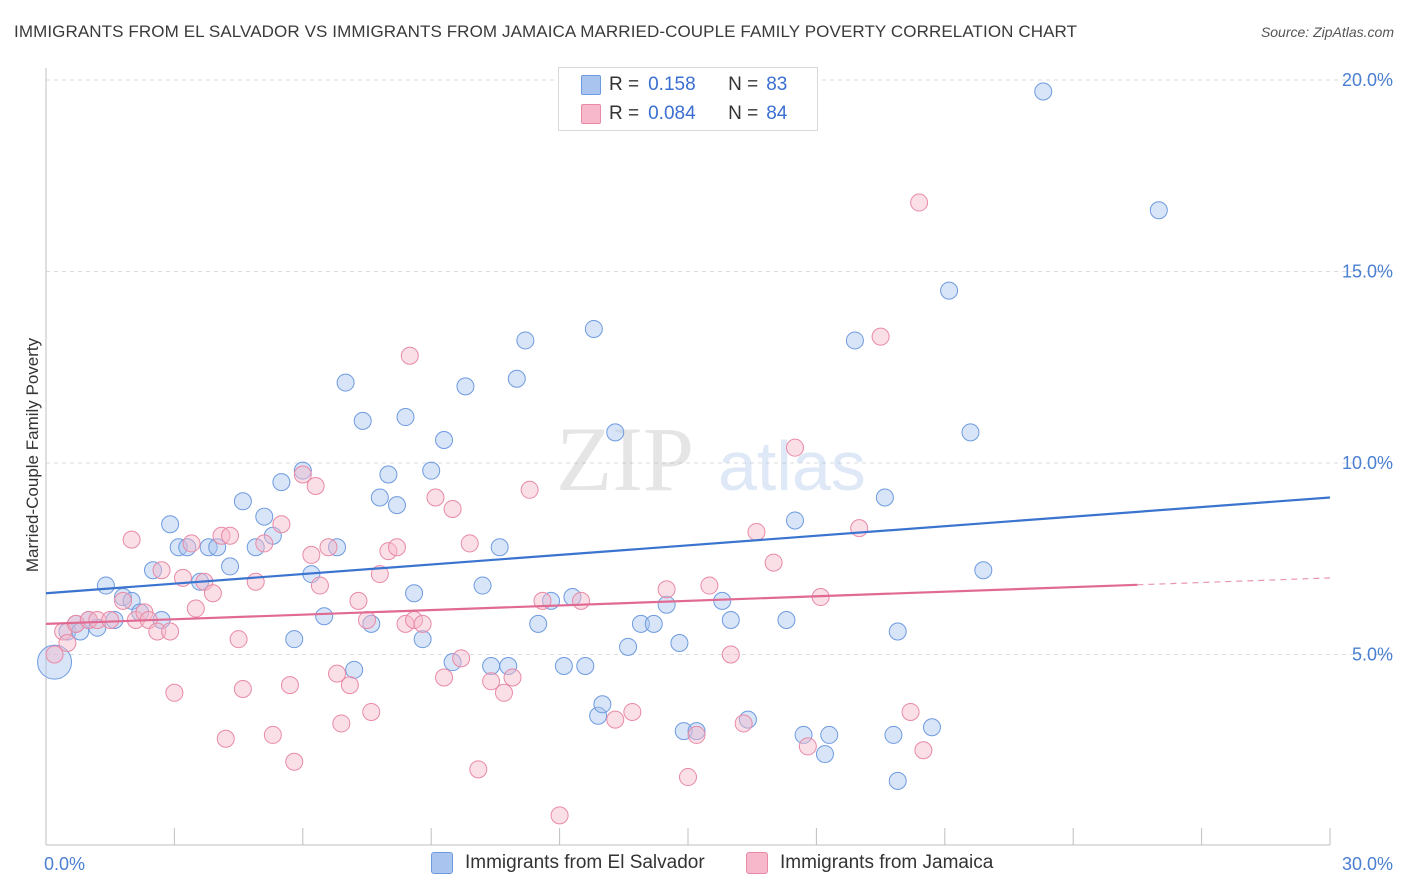 The height and width of the screenshot is (892, 1406). I want to click on legend-r-value: 0.158, so click(672, 84).